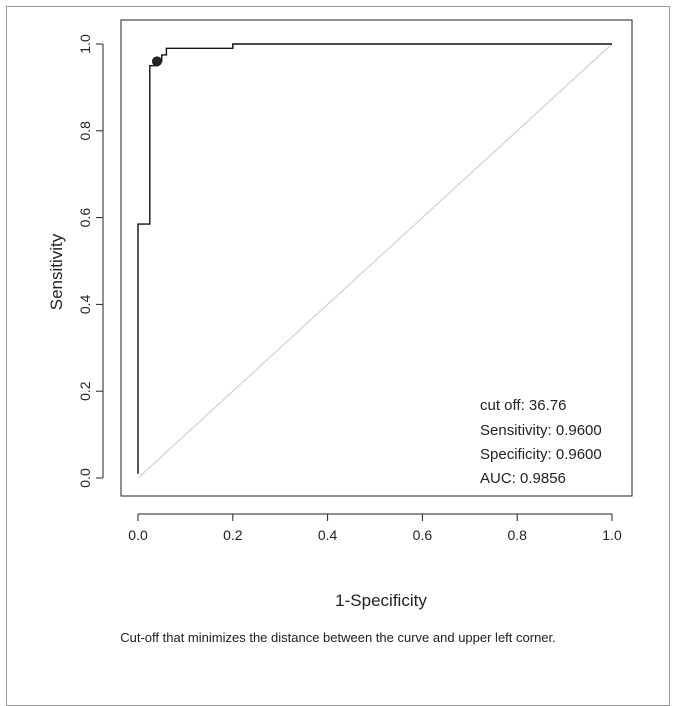 Image resolution: width=676 pixels, height=706 pixels. I want to click on annotation-cutoff: cut off: 36.76, so click(523, 405).